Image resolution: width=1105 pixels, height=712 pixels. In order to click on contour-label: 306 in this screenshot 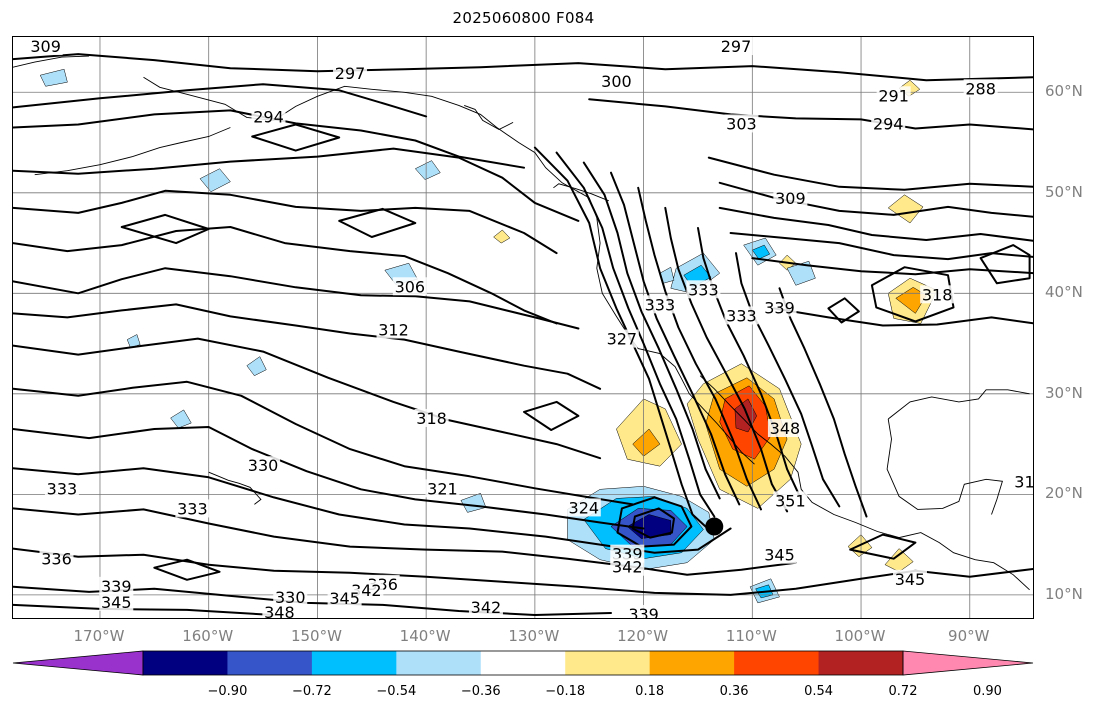, I will do `click(410, 286)`.